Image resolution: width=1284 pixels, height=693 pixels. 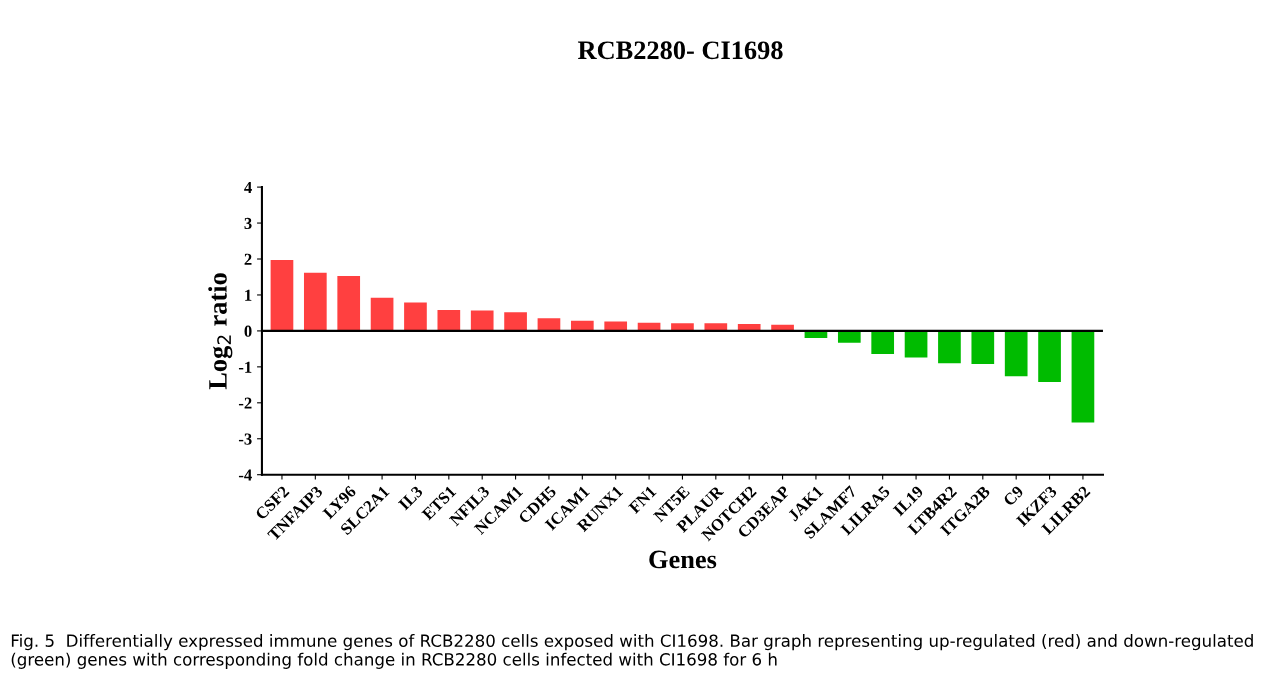 What do you see at coordinates (245, 475) in the screenshot?
I see `y-tick-label: -4` at bounding box center [245, 475].